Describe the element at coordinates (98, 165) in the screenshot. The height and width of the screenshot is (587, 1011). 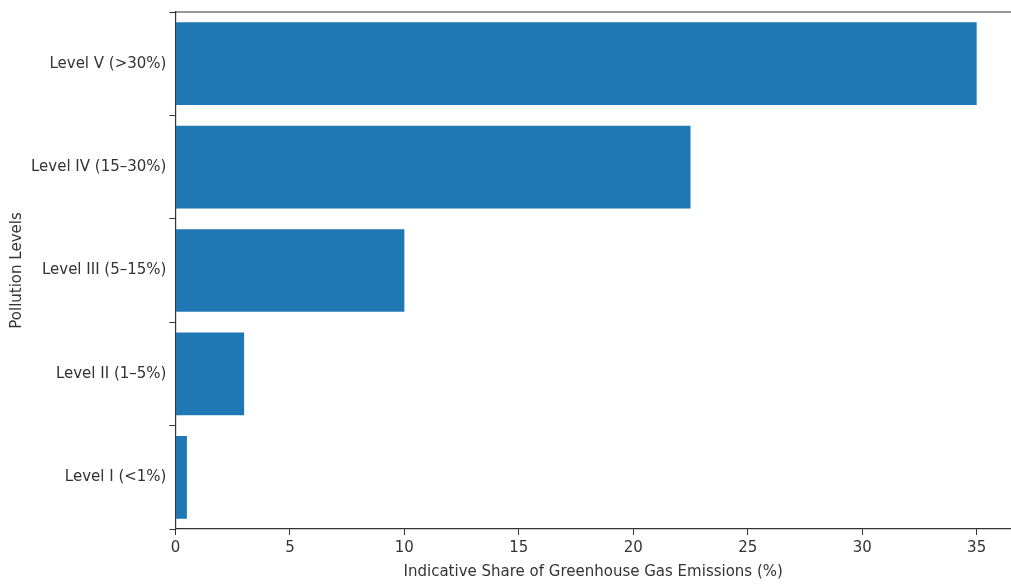
I see `y-tick-label: Level IV (15–30%)` at that location.